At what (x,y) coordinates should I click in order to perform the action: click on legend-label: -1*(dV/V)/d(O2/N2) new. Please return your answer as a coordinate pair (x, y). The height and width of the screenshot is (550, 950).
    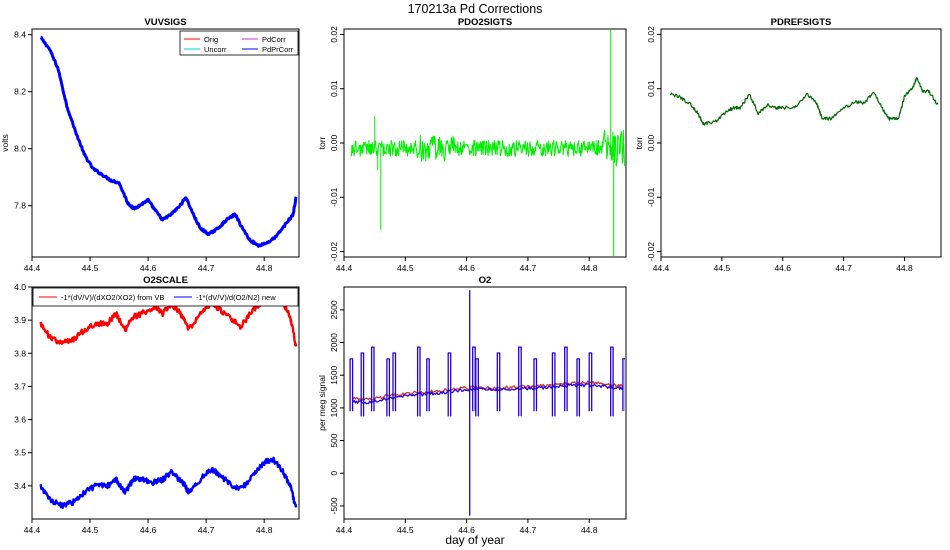
    Looking at the image, I should click on (236, 297).